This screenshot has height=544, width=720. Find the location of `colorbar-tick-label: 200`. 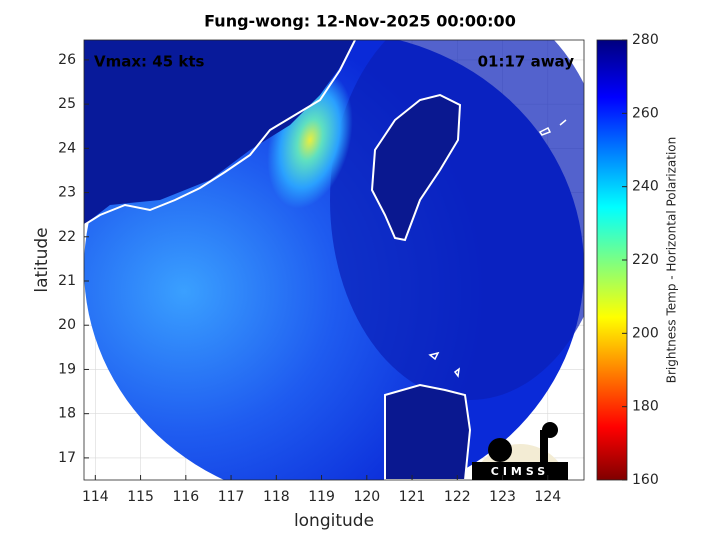

colorbar-tick-label: 200 is located at coordinates (645, 333).